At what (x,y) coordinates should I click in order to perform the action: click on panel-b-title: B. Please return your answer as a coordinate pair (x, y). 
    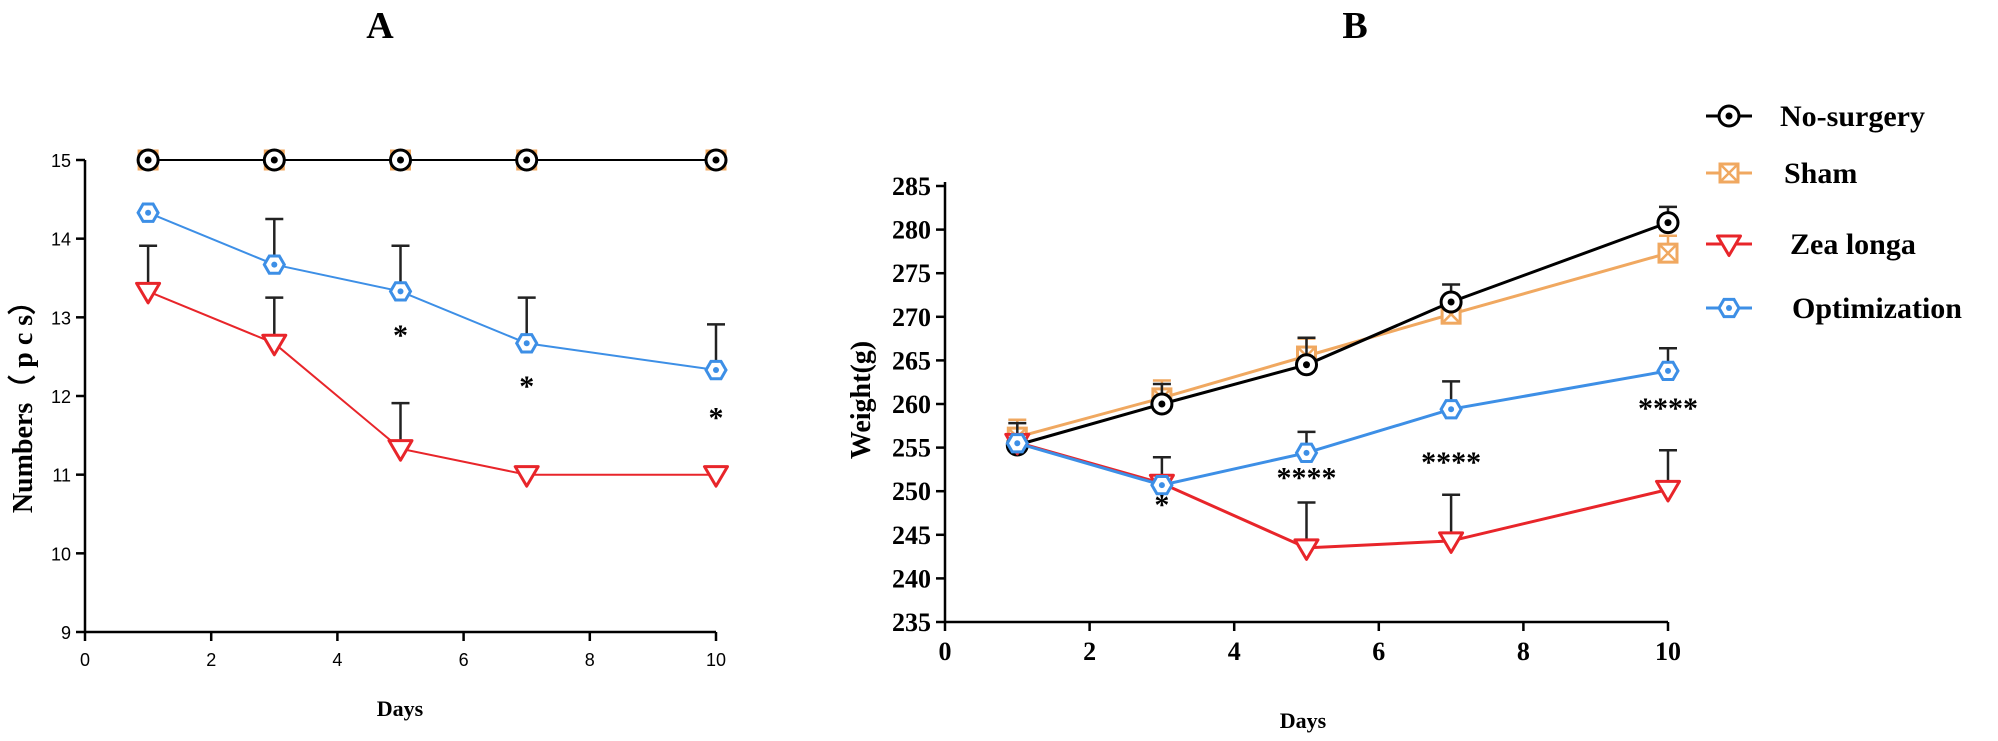
    Looking at the image, I should click on (1354, 26).